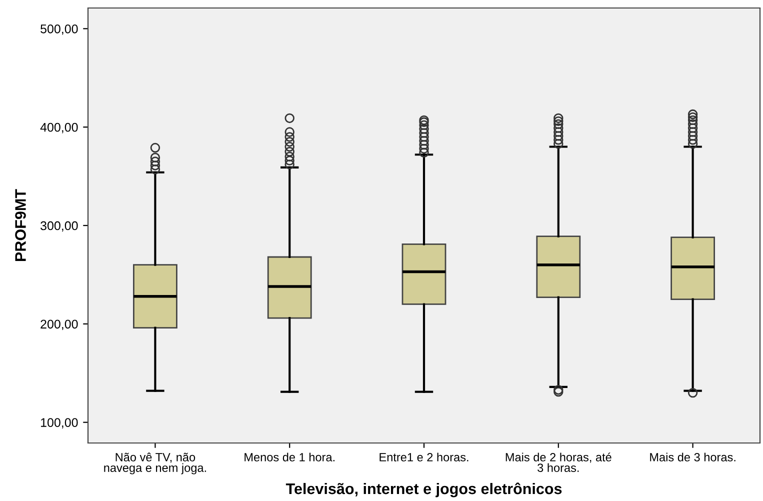 Image resolution: width=763 pixels, height=501 pixels. I want to click on y-tick-label: 200,00, so click(59, 325).